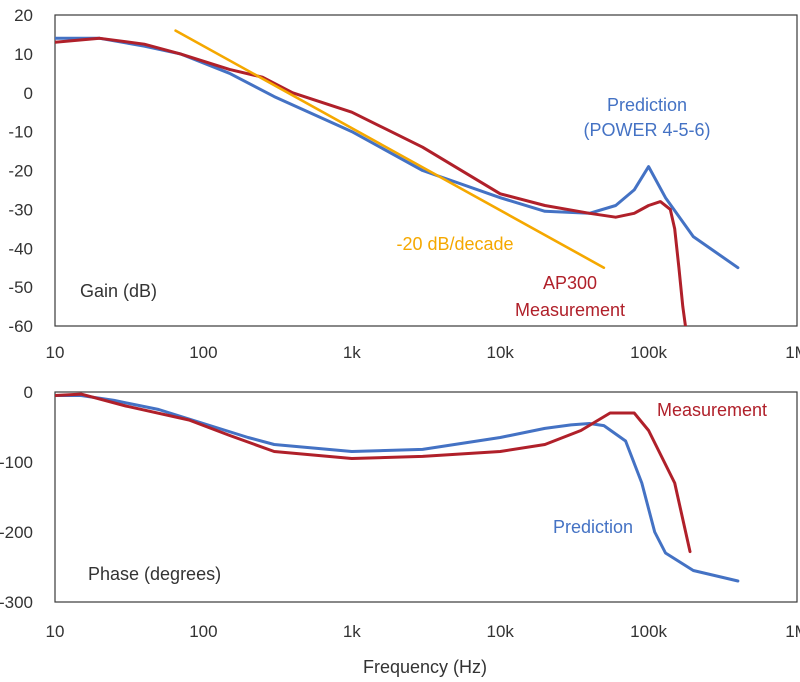 Image resolution: width=800 pixels, height=682 pixels. I want to click on phase-x-tick-label: 10, so click(55, 631).